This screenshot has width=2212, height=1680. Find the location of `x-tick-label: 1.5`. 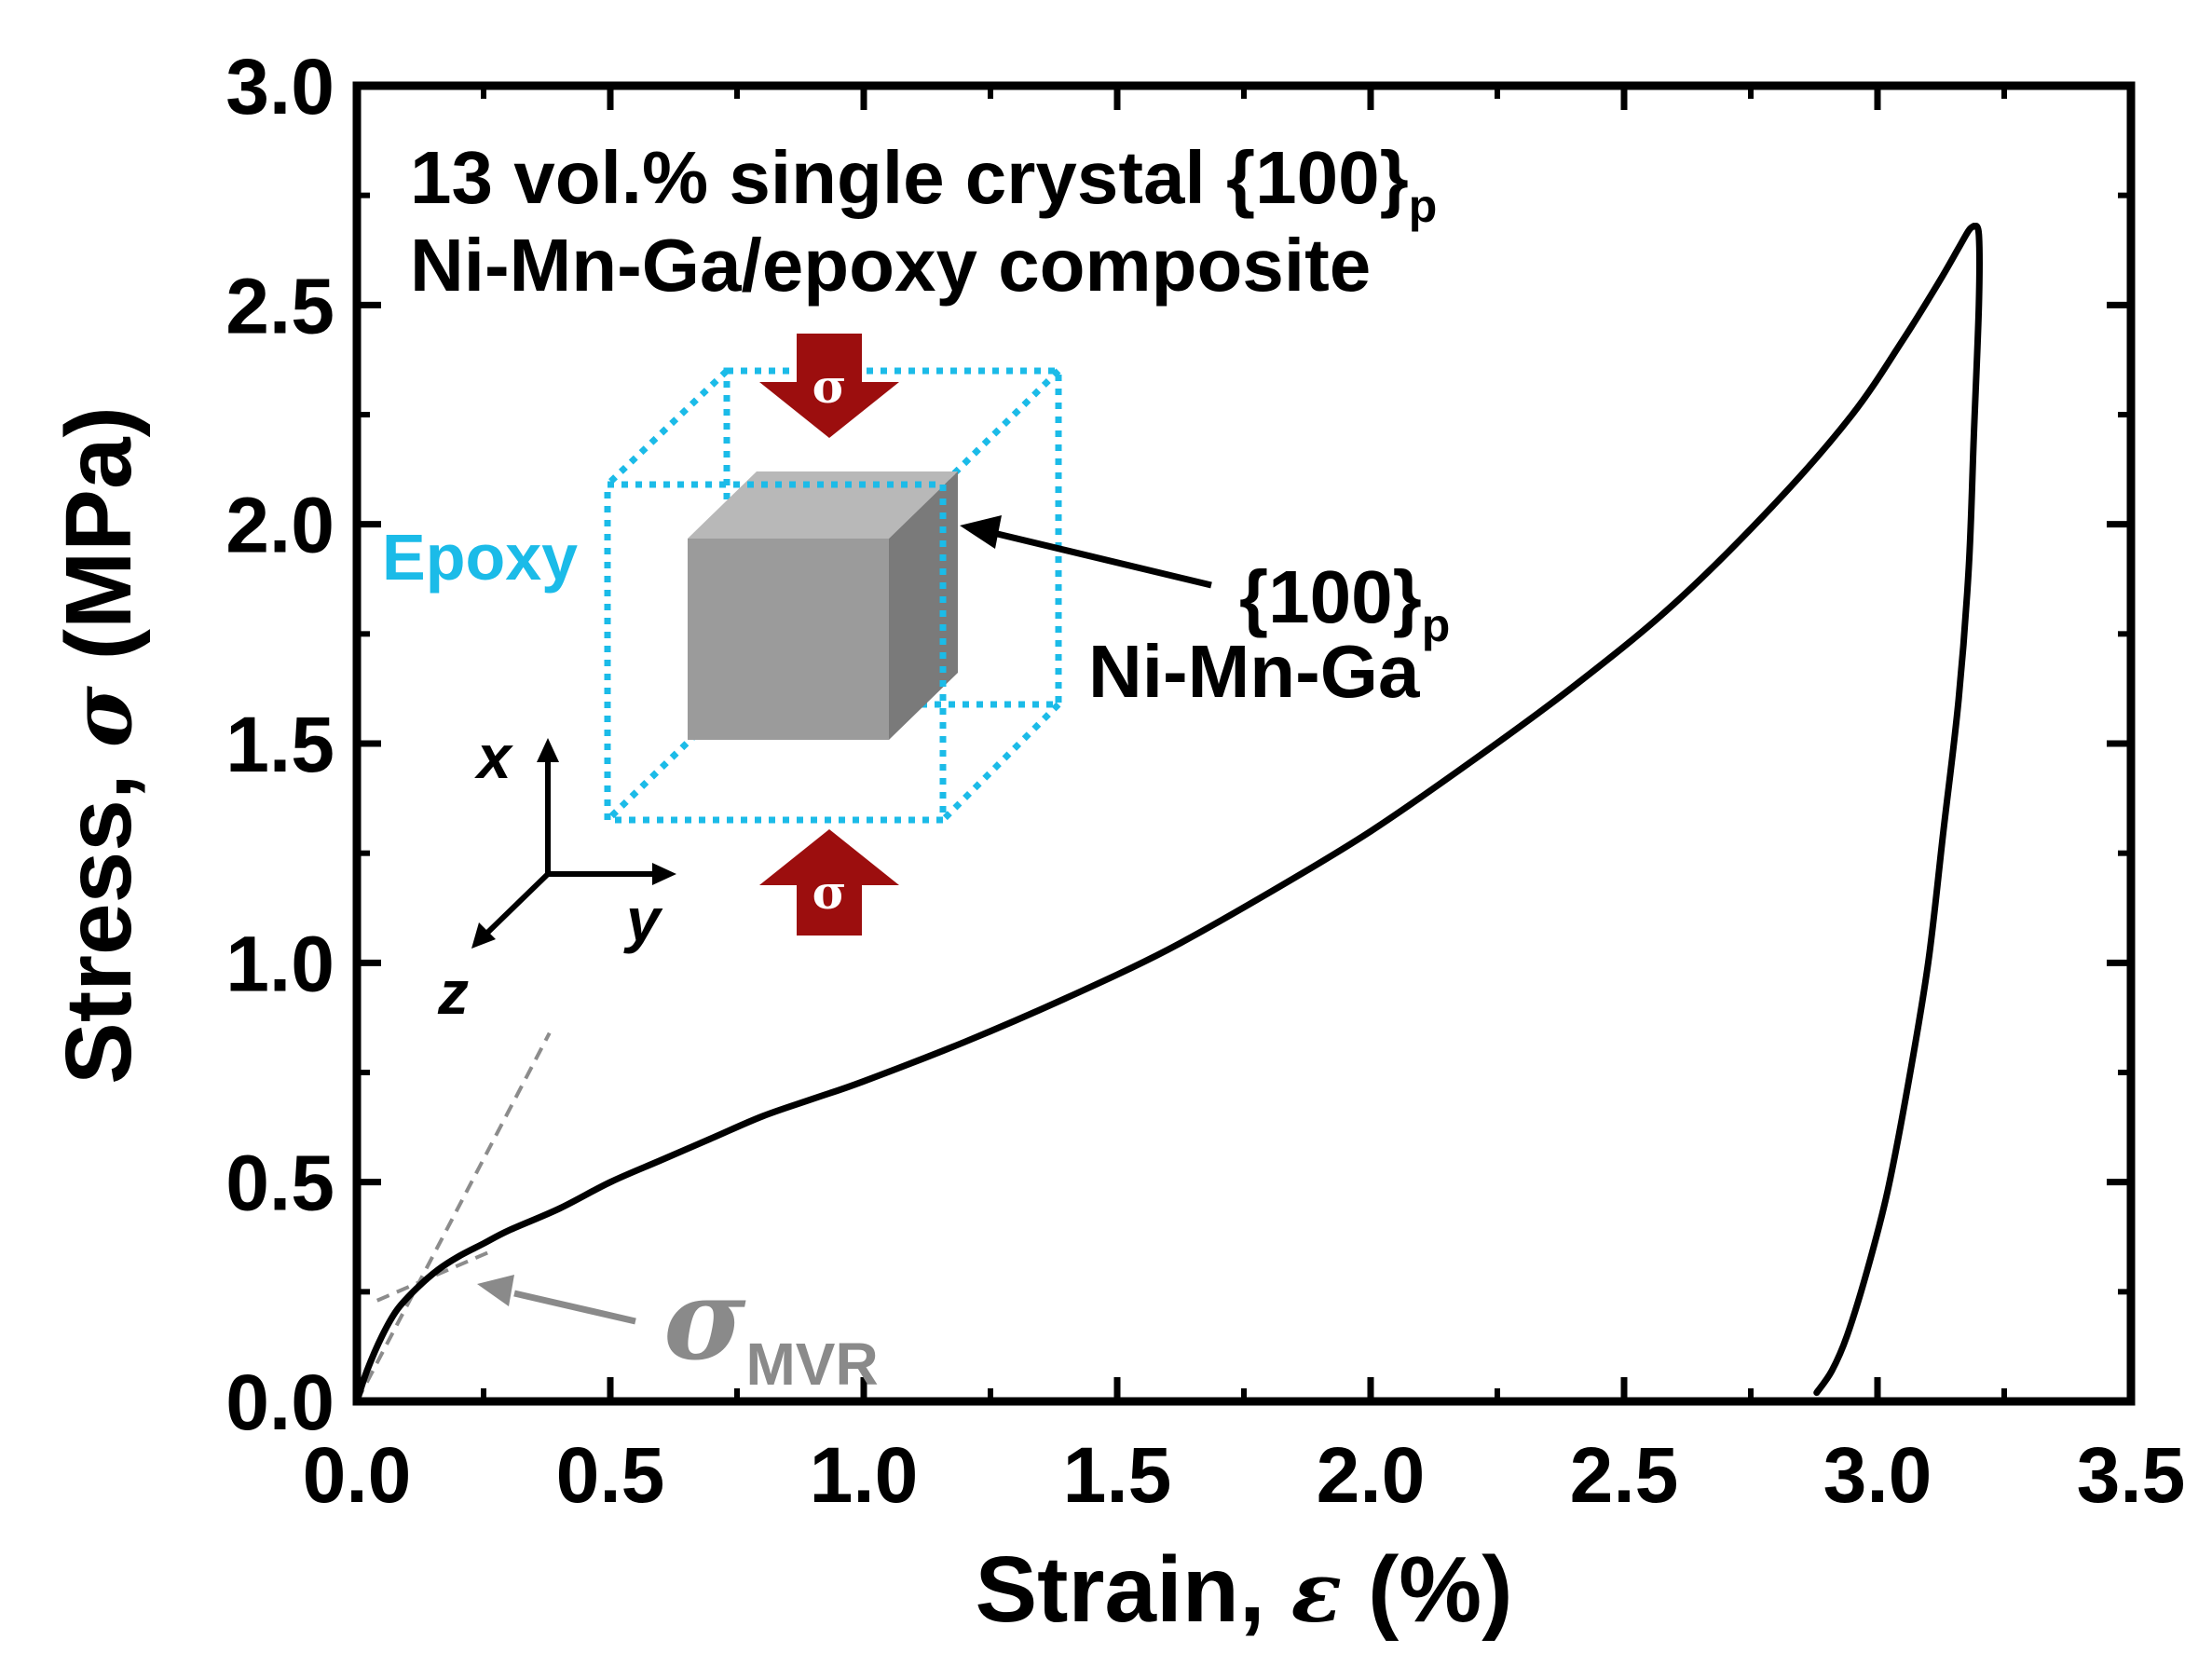

x-tick-label: 1.5 is located at coordinates (1117, 1475).